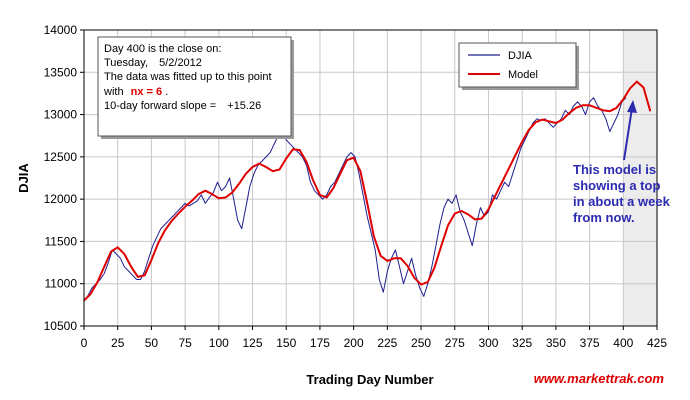  I want to click on x-tick-label: 100, so click(219, 343).